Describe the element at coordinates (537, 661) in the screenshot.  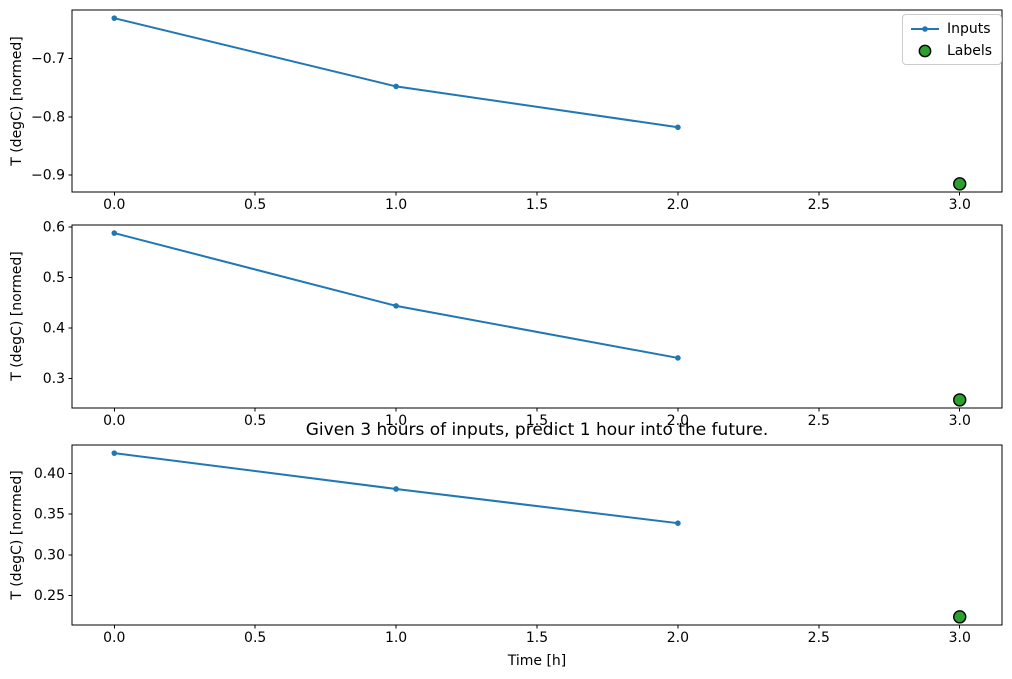
I see `x-axis-label: Time [h]` at that location.